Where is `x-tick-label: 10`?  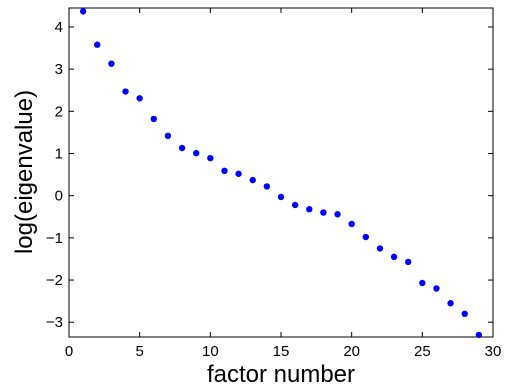 x-tick-label: 10 is located at coordinates (210, 351).